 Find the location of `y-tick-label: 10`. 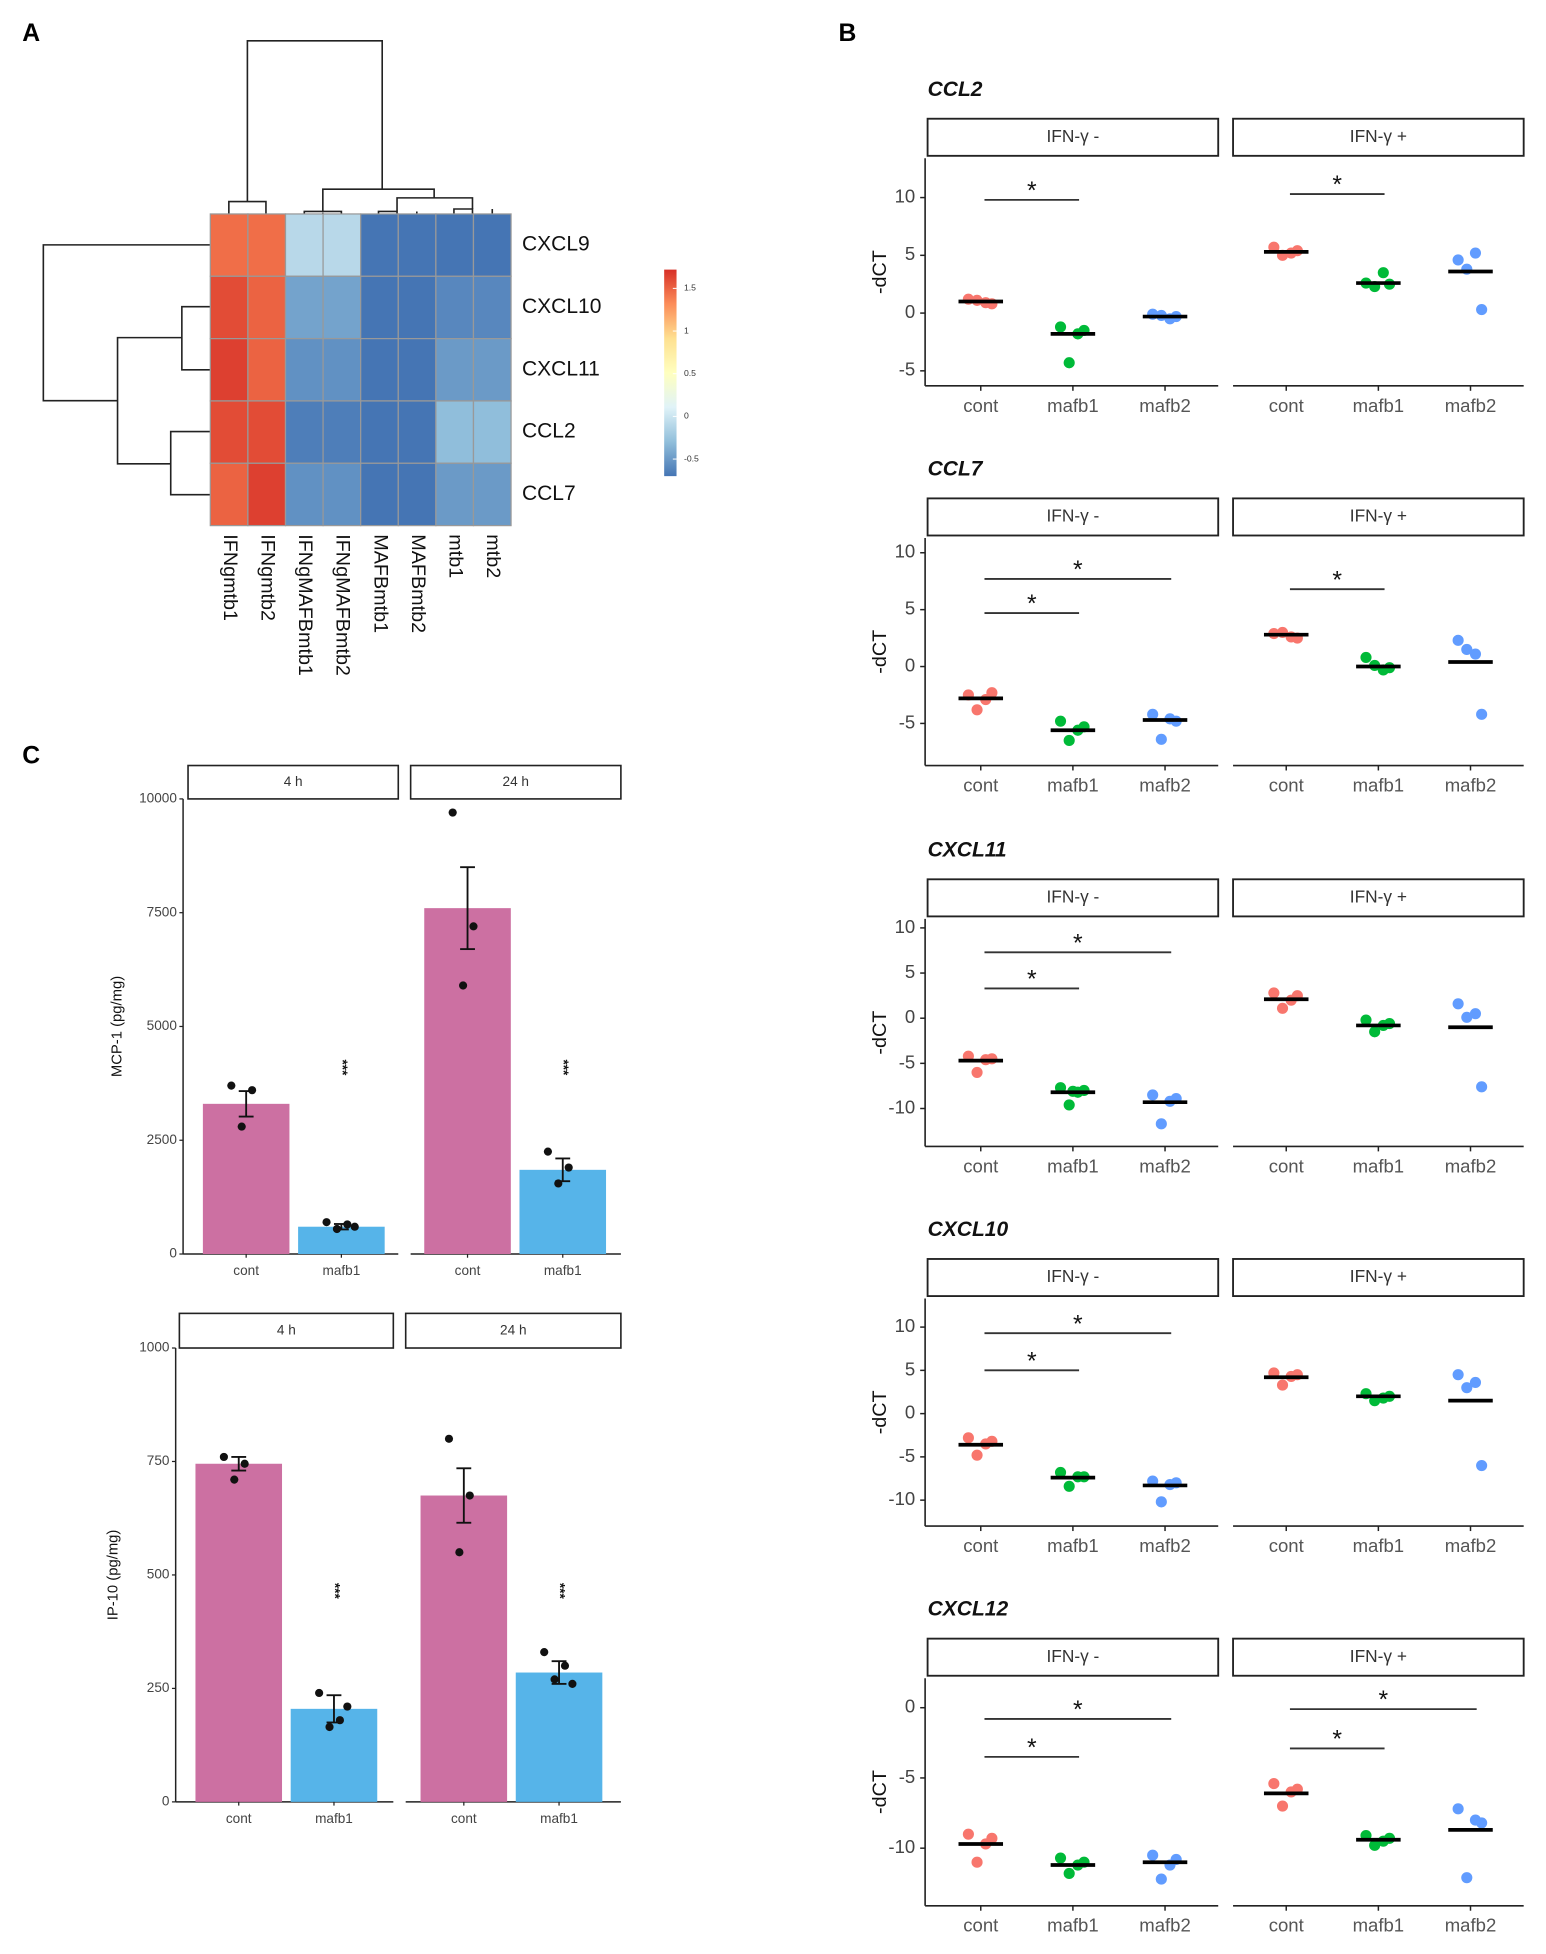

y-tick-label: 10 is located at coordinates (905, 1325).